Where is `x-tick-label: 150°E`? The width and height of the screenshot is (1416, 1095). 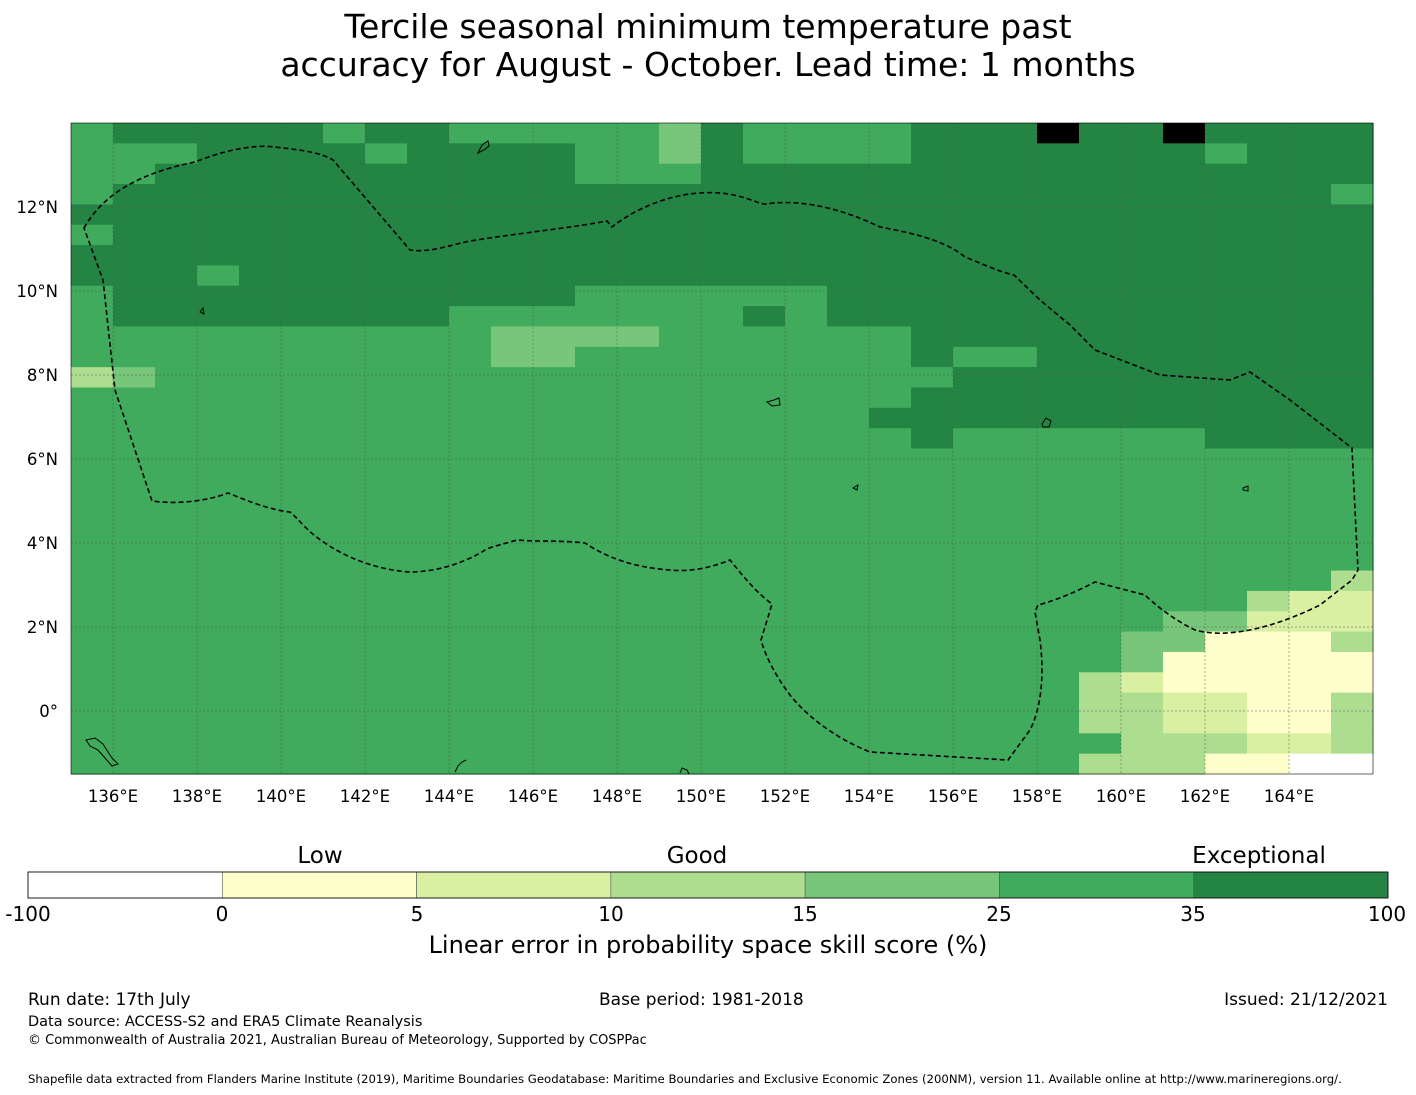
x-tick-label: 150°E is located at coordinates (701, 796).